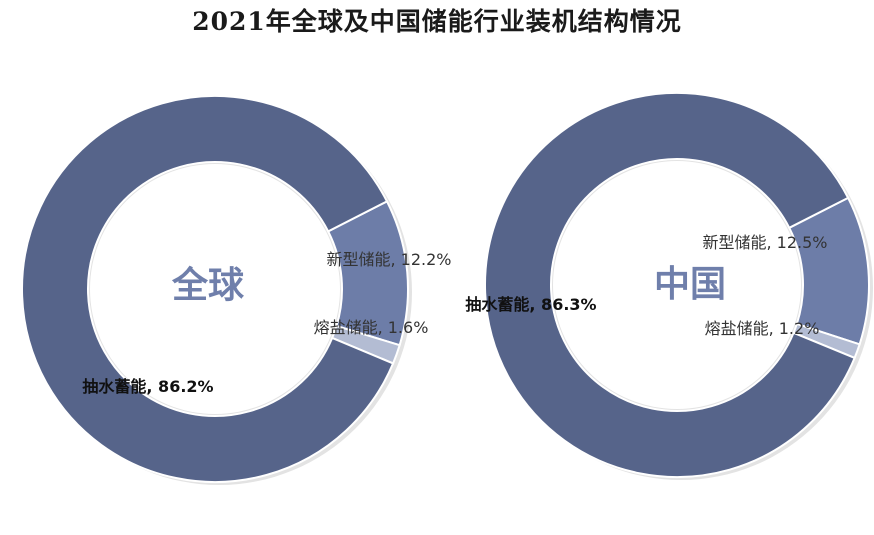 The image size is (874, 535). Describe the element at coordinates (208, 285) in the screenshot. I see `center-label: 全球` at that location.